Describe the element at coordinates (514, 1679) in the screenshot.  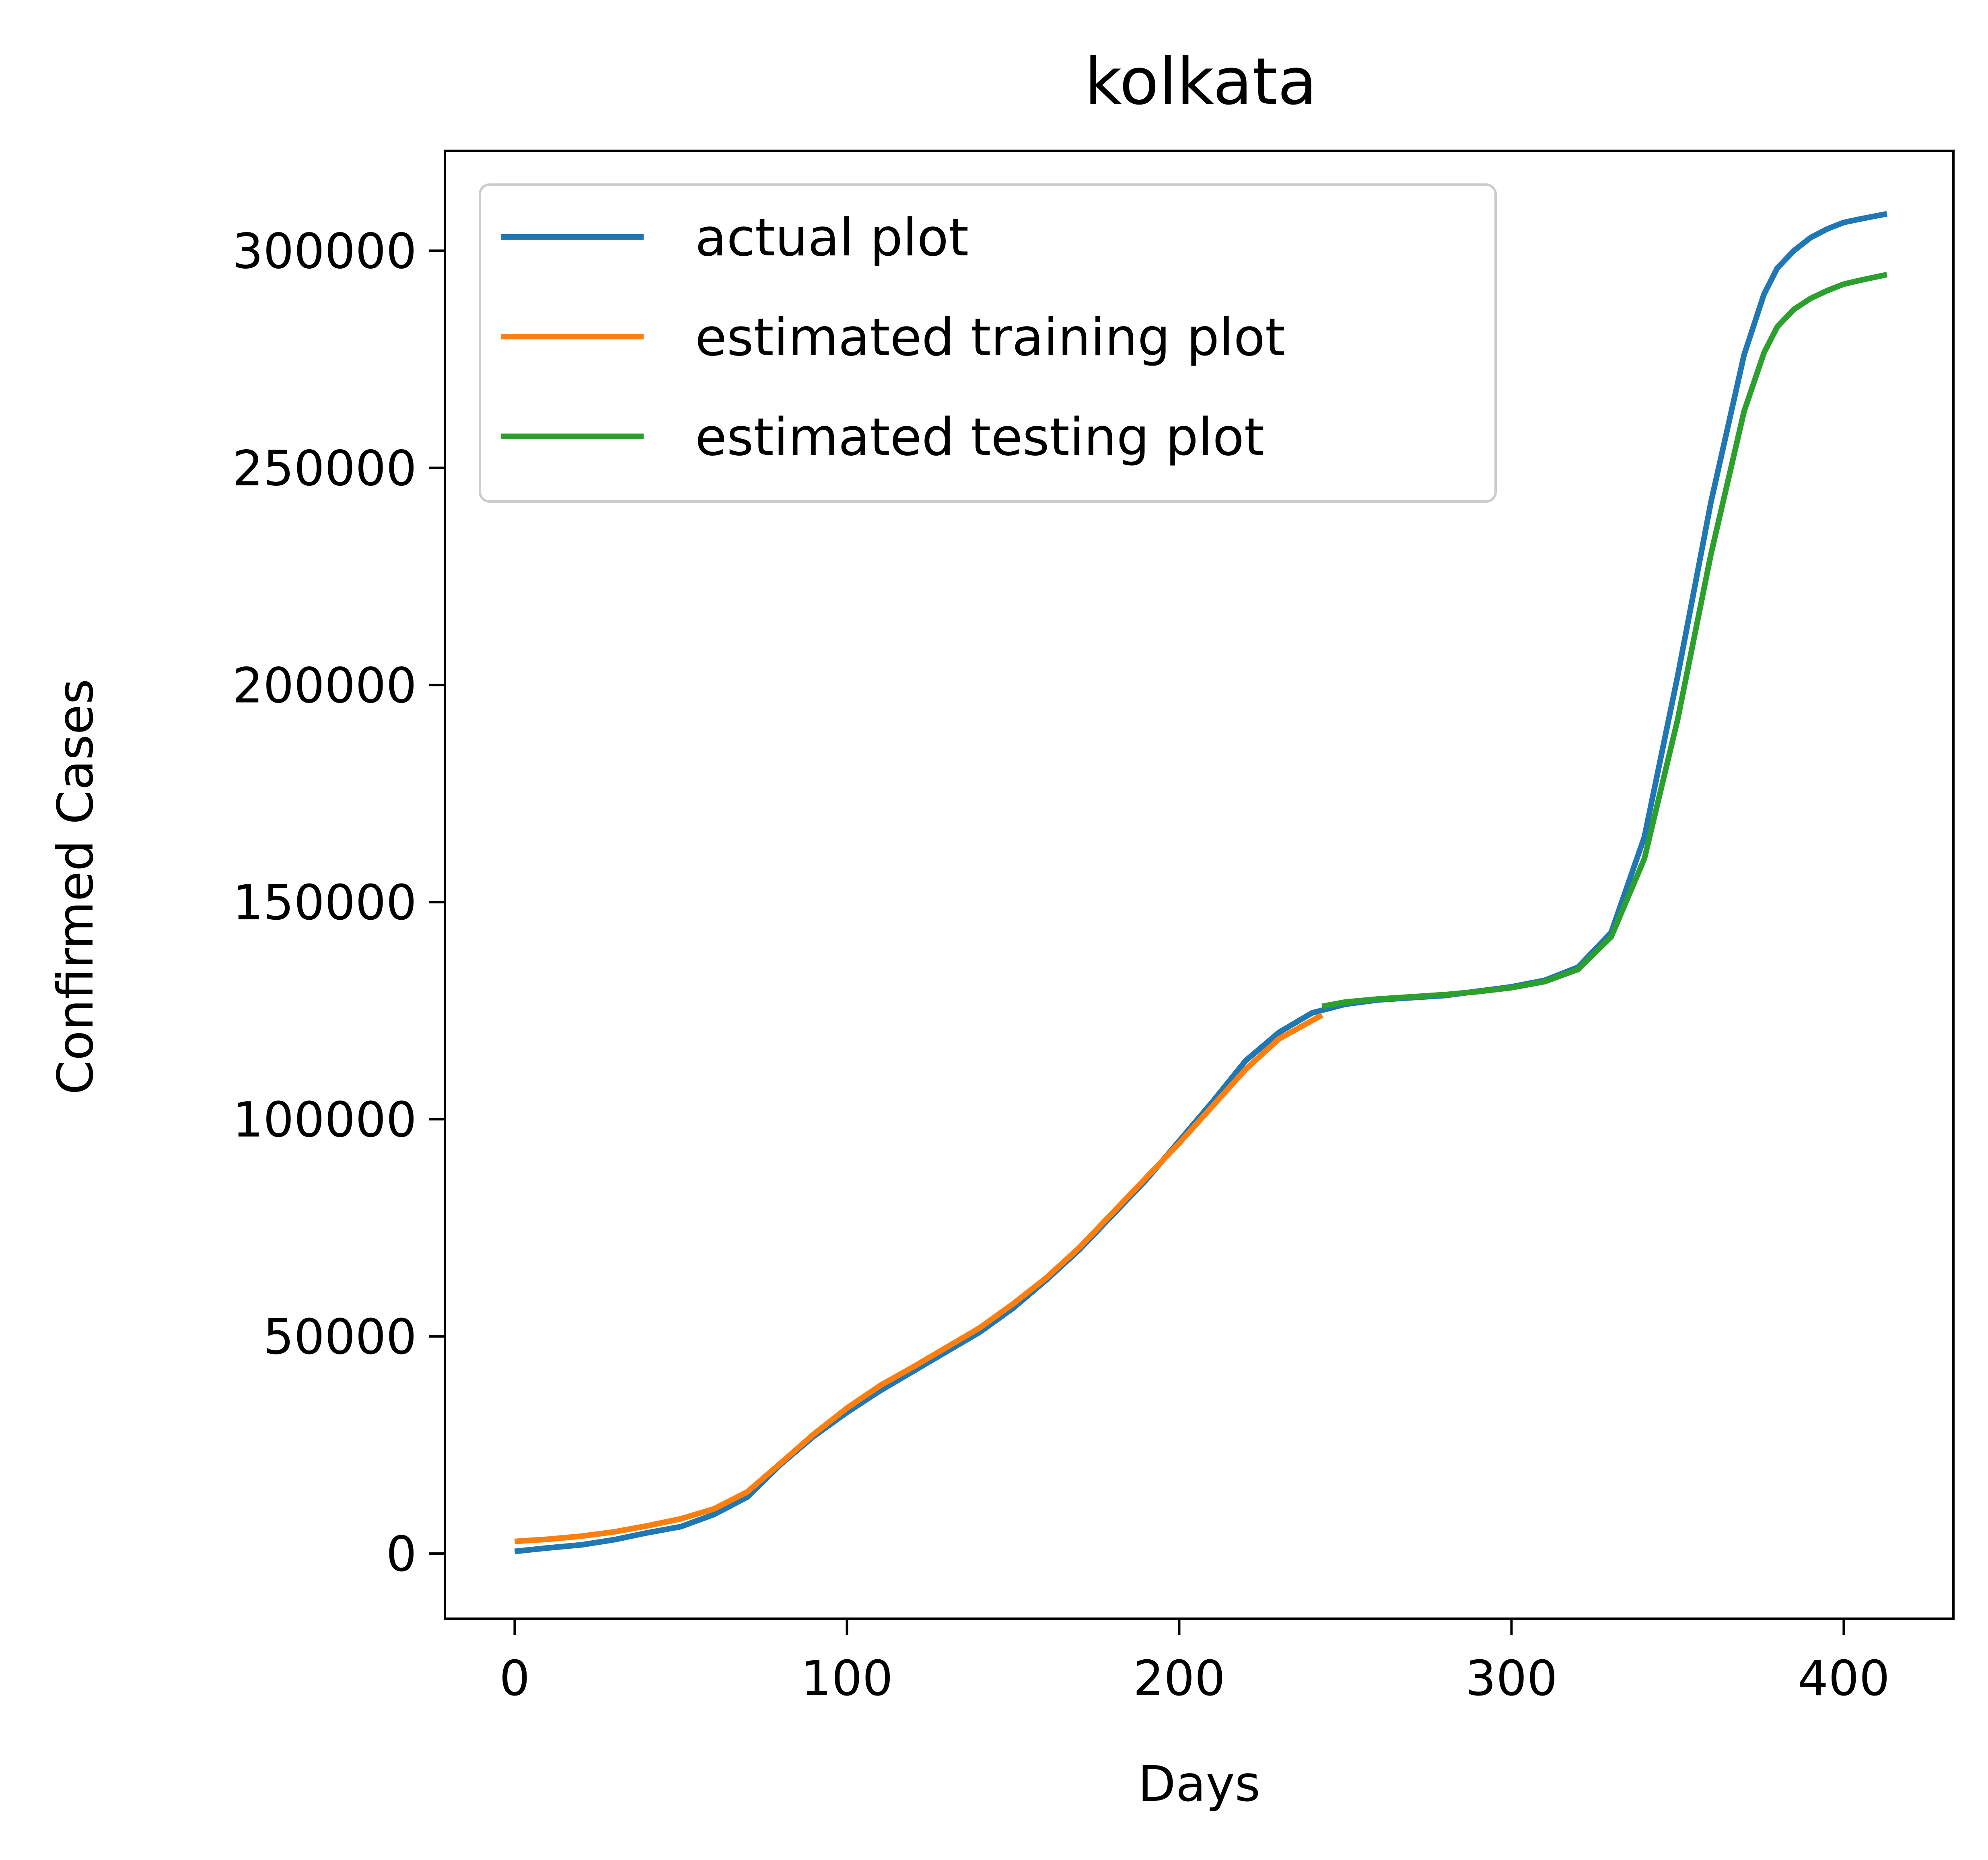
I see `x-tick-label-0: 0` at that location.